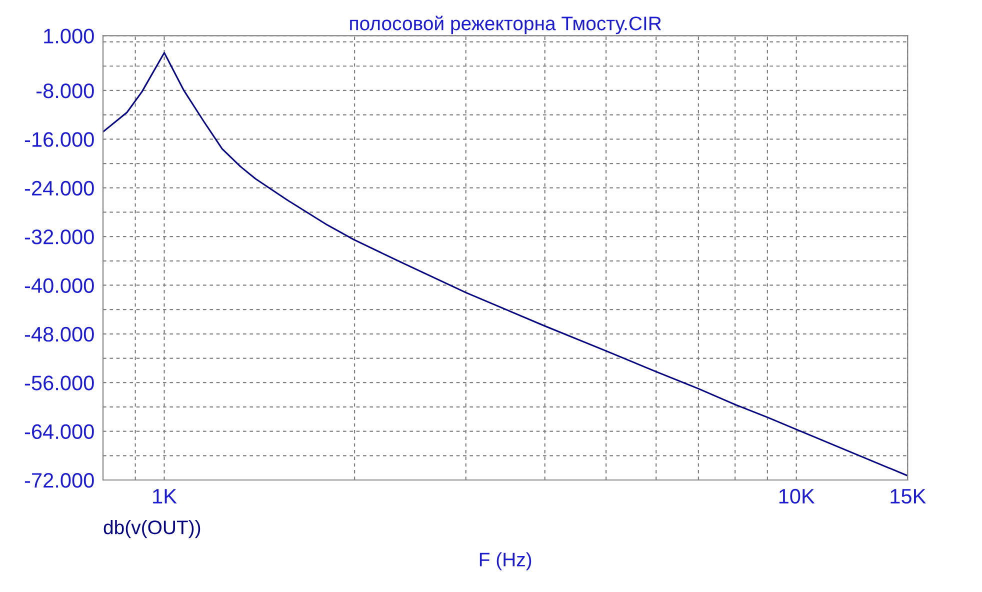 Image resolution: width=982 pixels, height=592 pixels. What do you see at coordinates (165, 496) in the screenshot?
I see `x-tick-label: 1K` at bounding box center [165, 496].